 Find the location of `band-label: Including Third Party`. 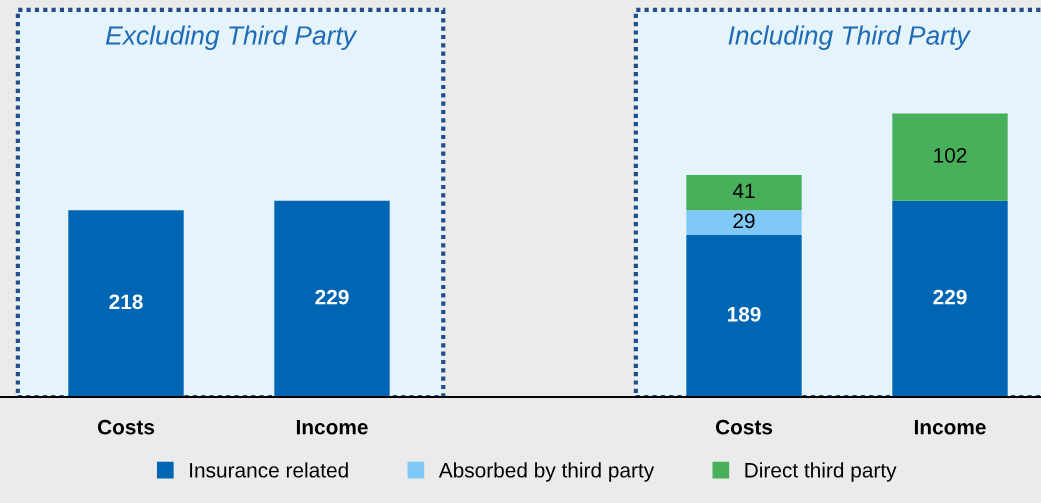

band-label: Including Third Party is located at coordinates (849, 38).